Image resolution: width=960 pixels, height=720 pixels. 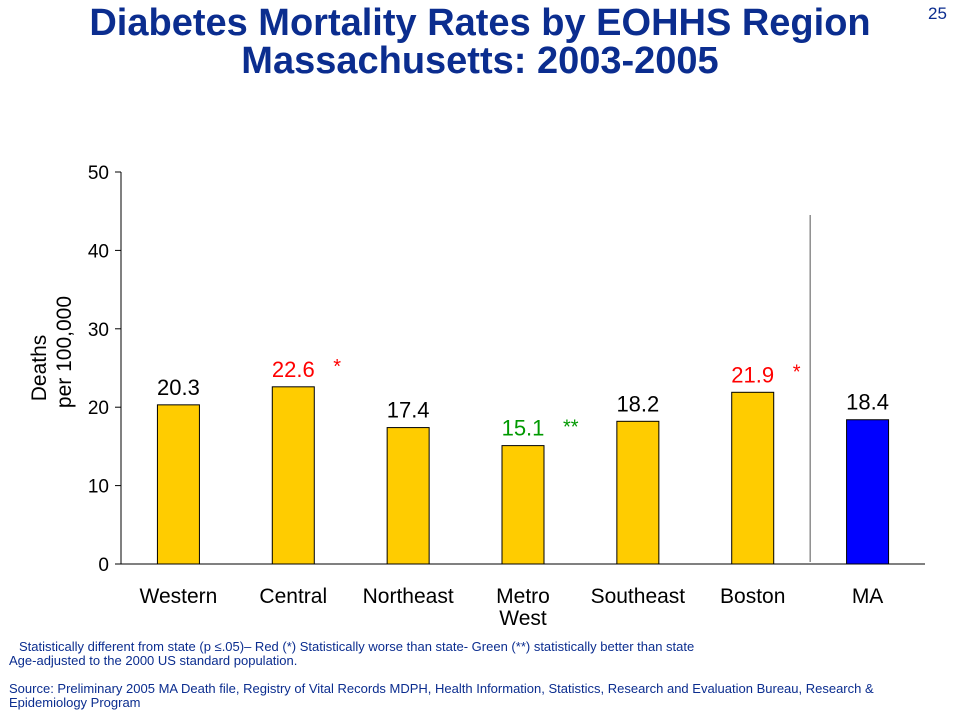 I want to click on x-tick-label: Northeast, so click(x=408, y=596).